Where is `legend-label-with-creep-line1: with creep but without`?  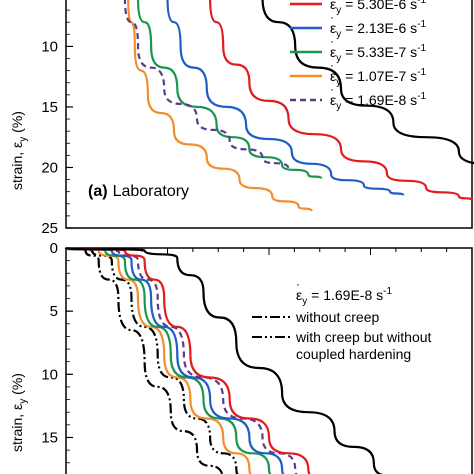 legend-label-with-creep-line1: with creep but without is located at coordinates (363, 337).